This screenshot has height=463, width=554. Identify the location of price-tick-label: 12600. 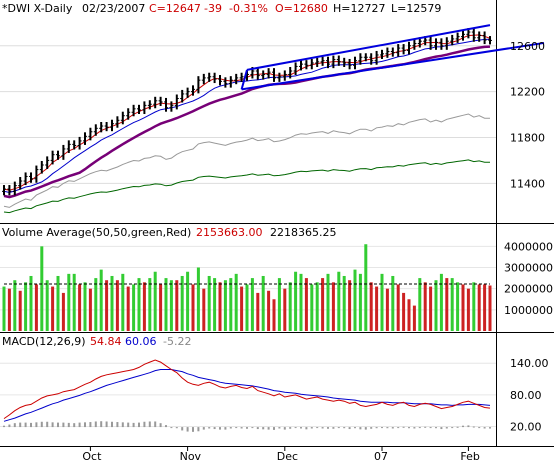
(527, 46).